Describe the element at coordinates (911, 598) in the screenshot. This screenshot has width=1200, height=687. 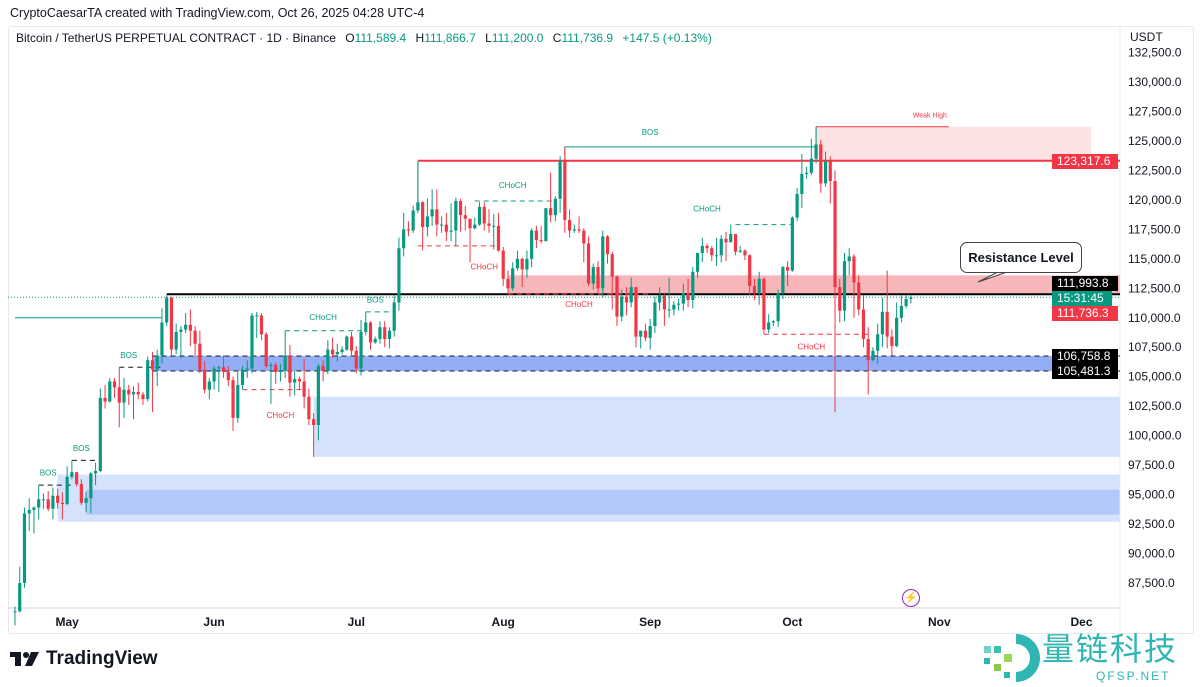
I see `lightning-icon: ⚡` at that location.